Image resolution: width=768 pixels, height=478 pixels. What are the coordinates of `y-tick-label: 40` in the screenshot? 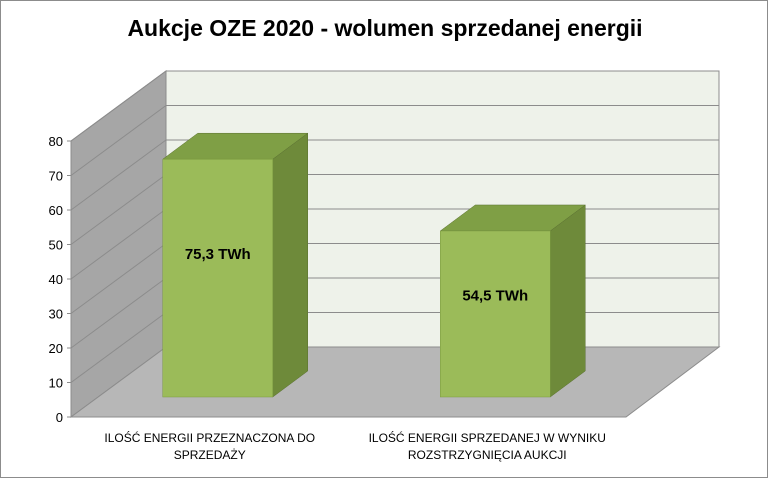 It's located at (56, 279).